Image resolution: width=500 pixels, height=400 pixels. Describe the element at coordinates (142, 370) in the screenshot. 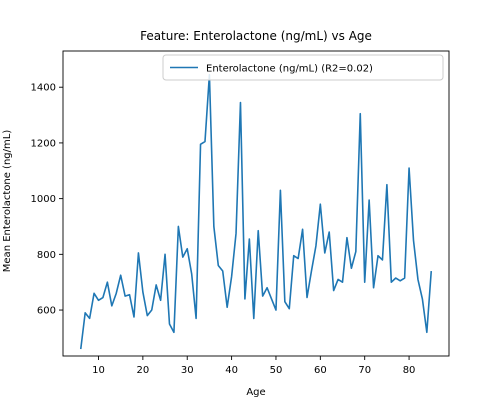

I see `x-tick-label: 20` at that location.